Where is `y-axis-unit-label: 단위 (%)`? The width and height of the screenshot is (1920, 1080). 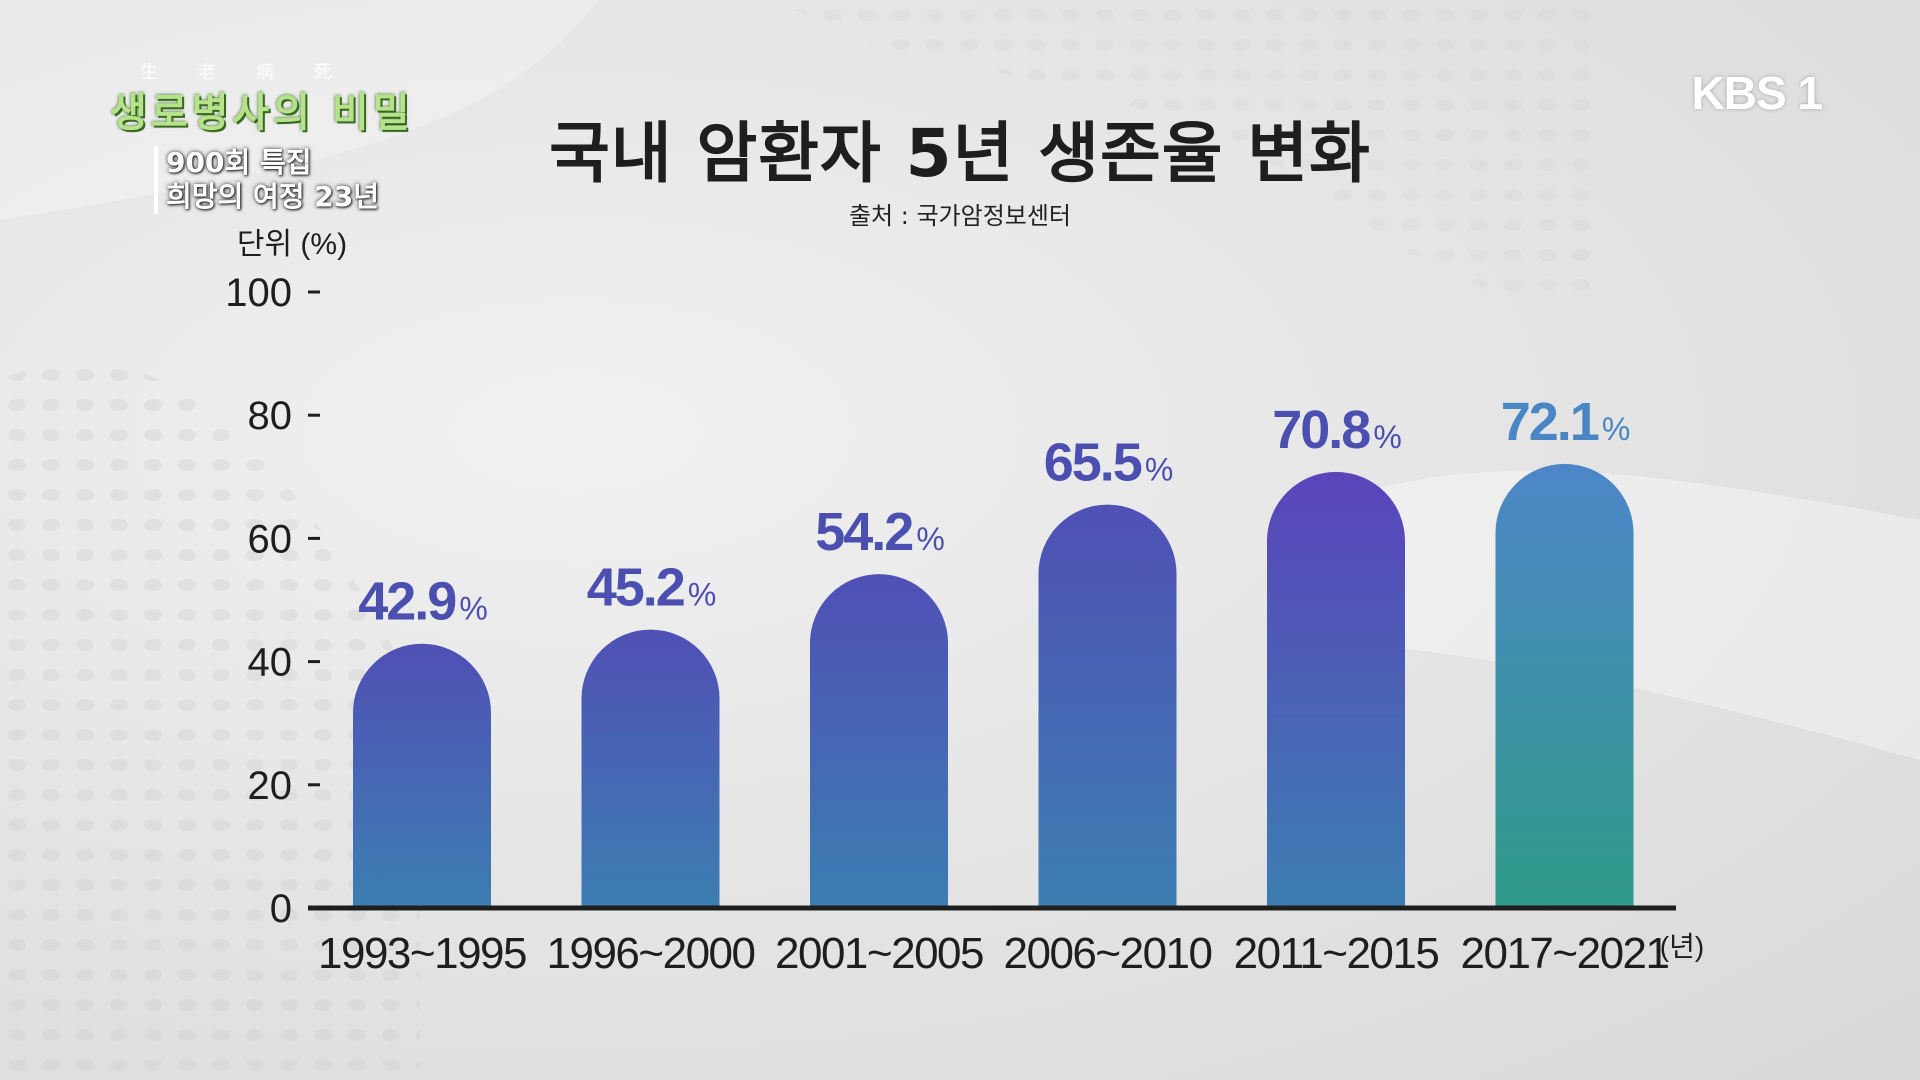 y-axis-unit-label: 단위 (%) is located at coordinates (292, 244).